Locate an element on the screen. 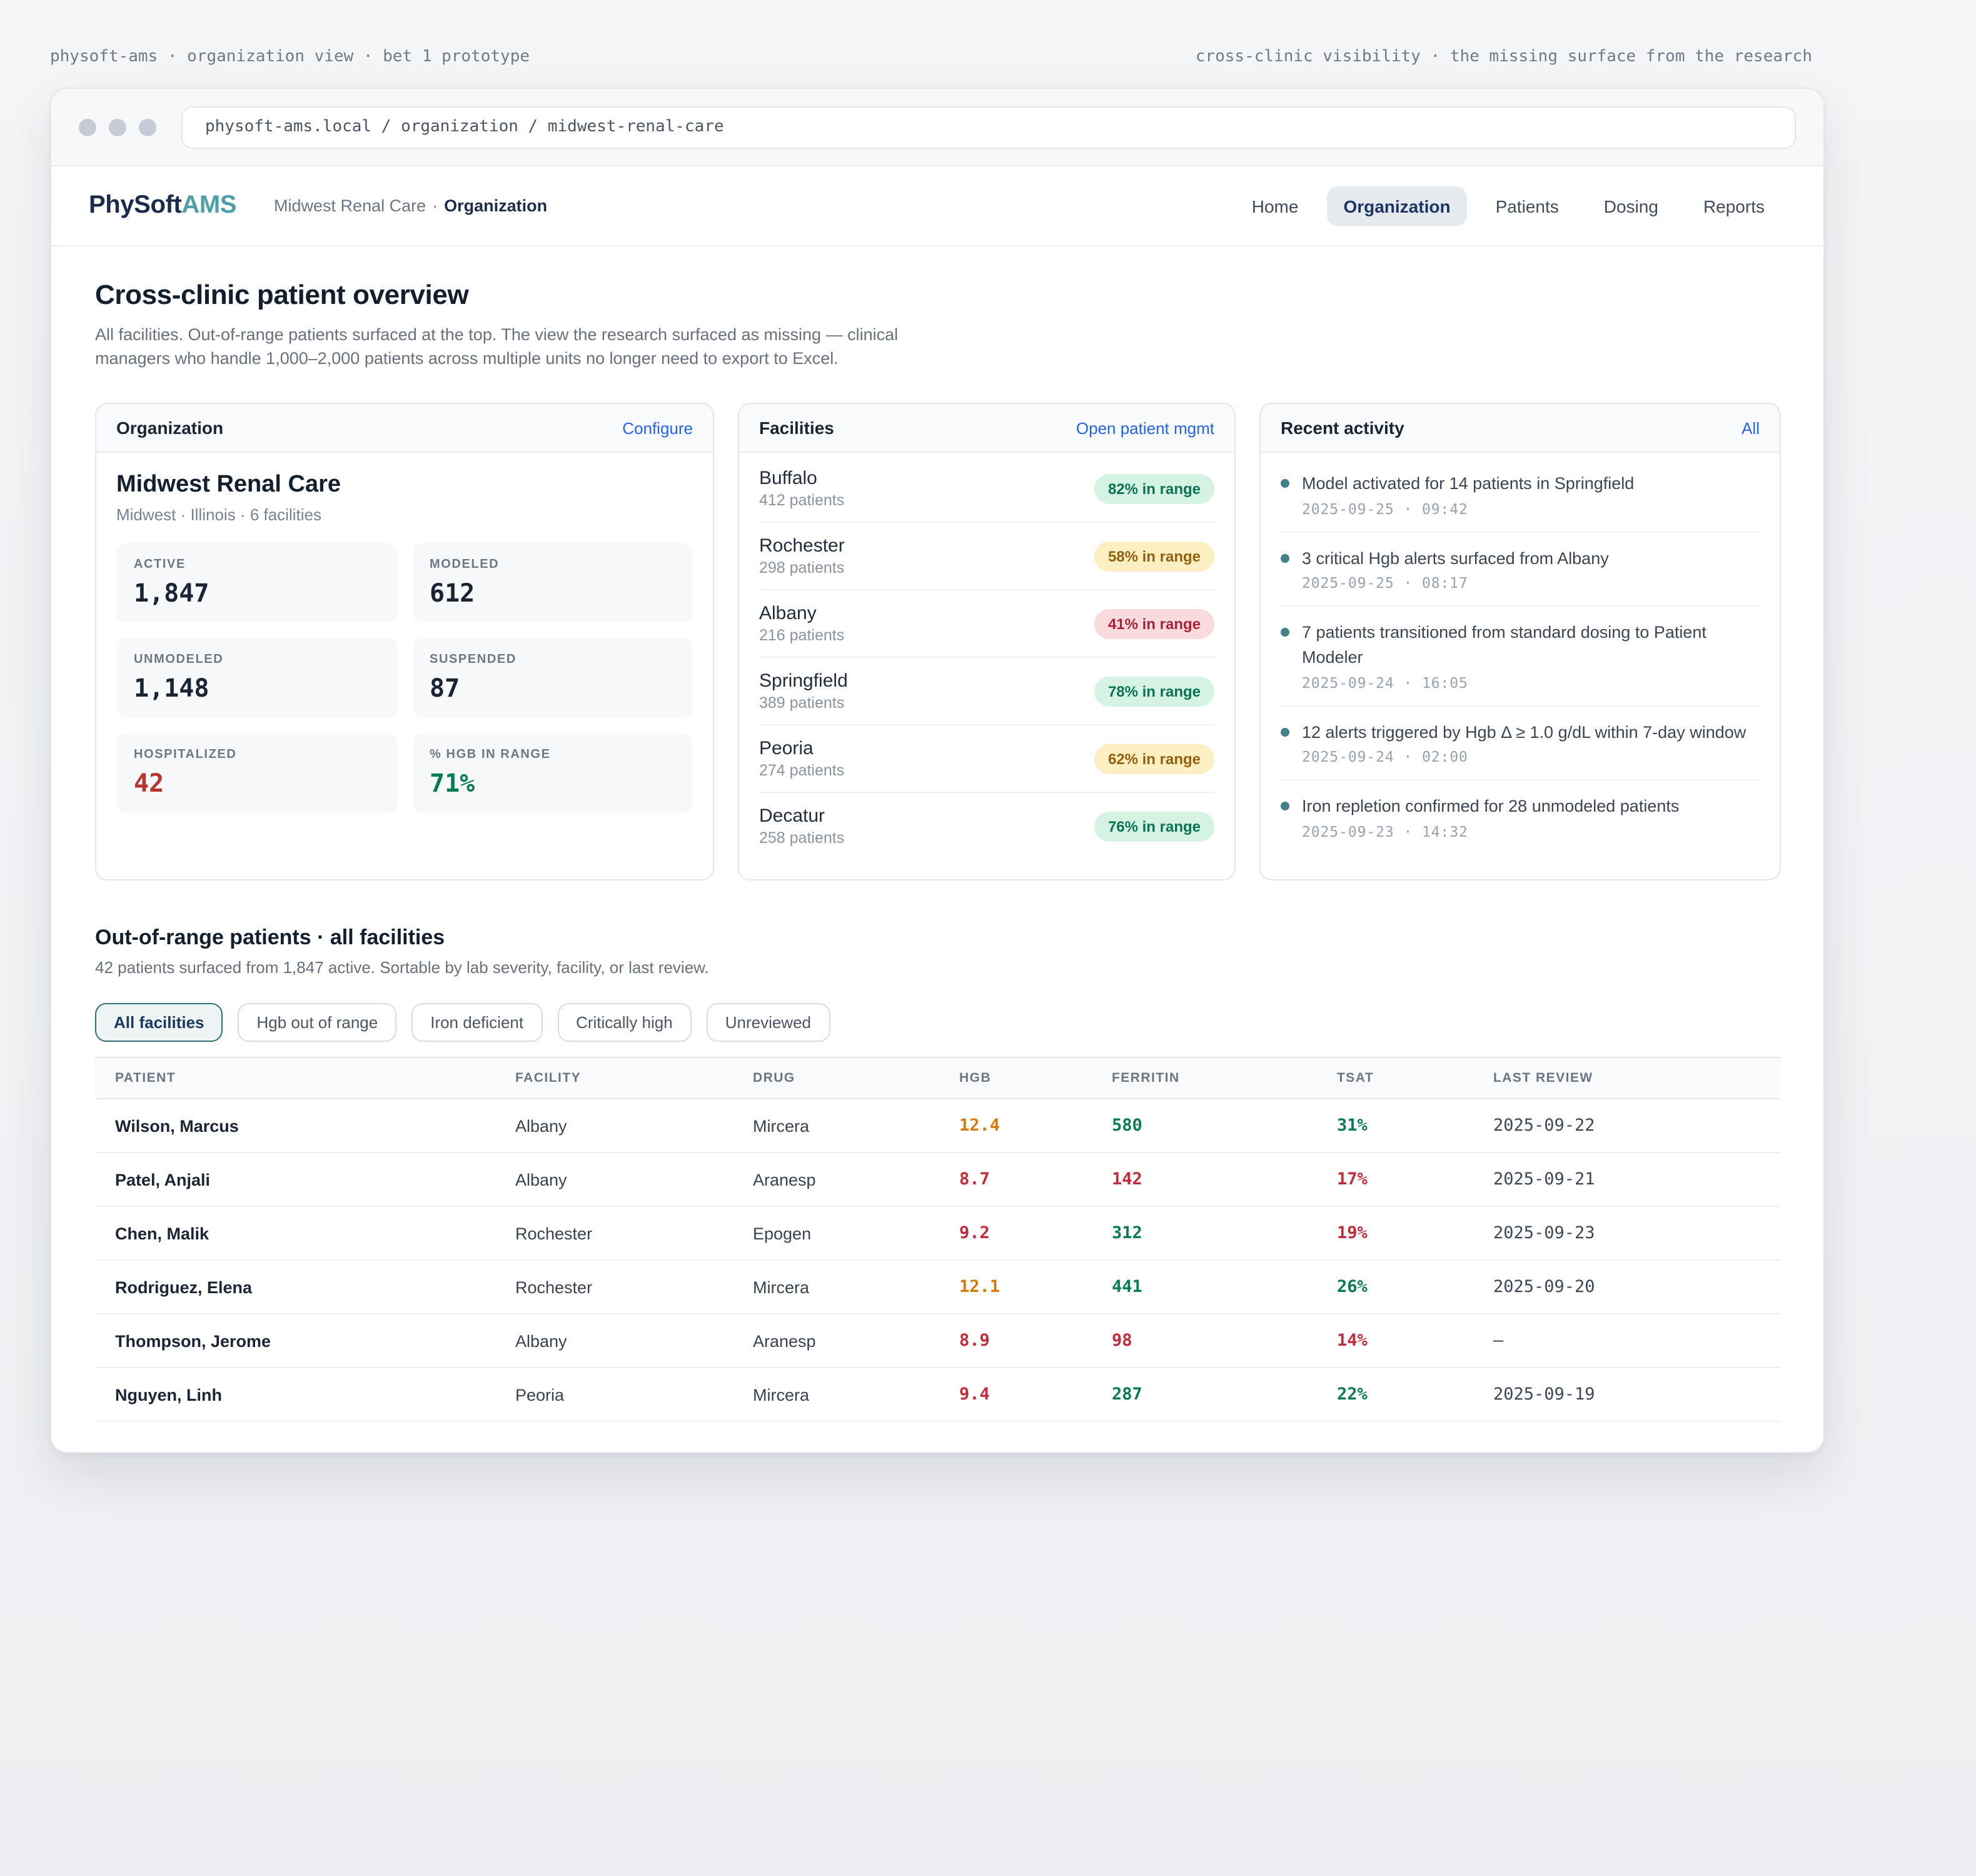  table-header-cell: LAST REVIEW is located at coordinates (1543, 1078).